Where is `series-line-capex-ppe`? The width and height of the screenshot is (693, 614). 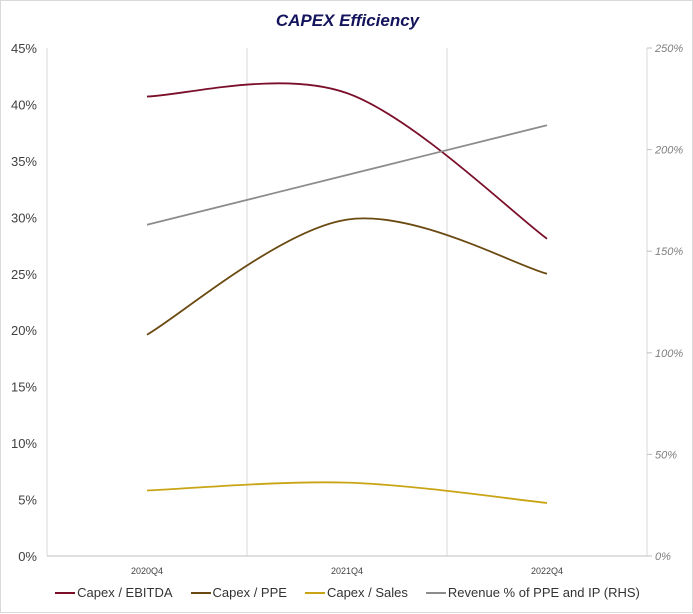 series-line-capex-ppe is located at coordinates (347, 276).